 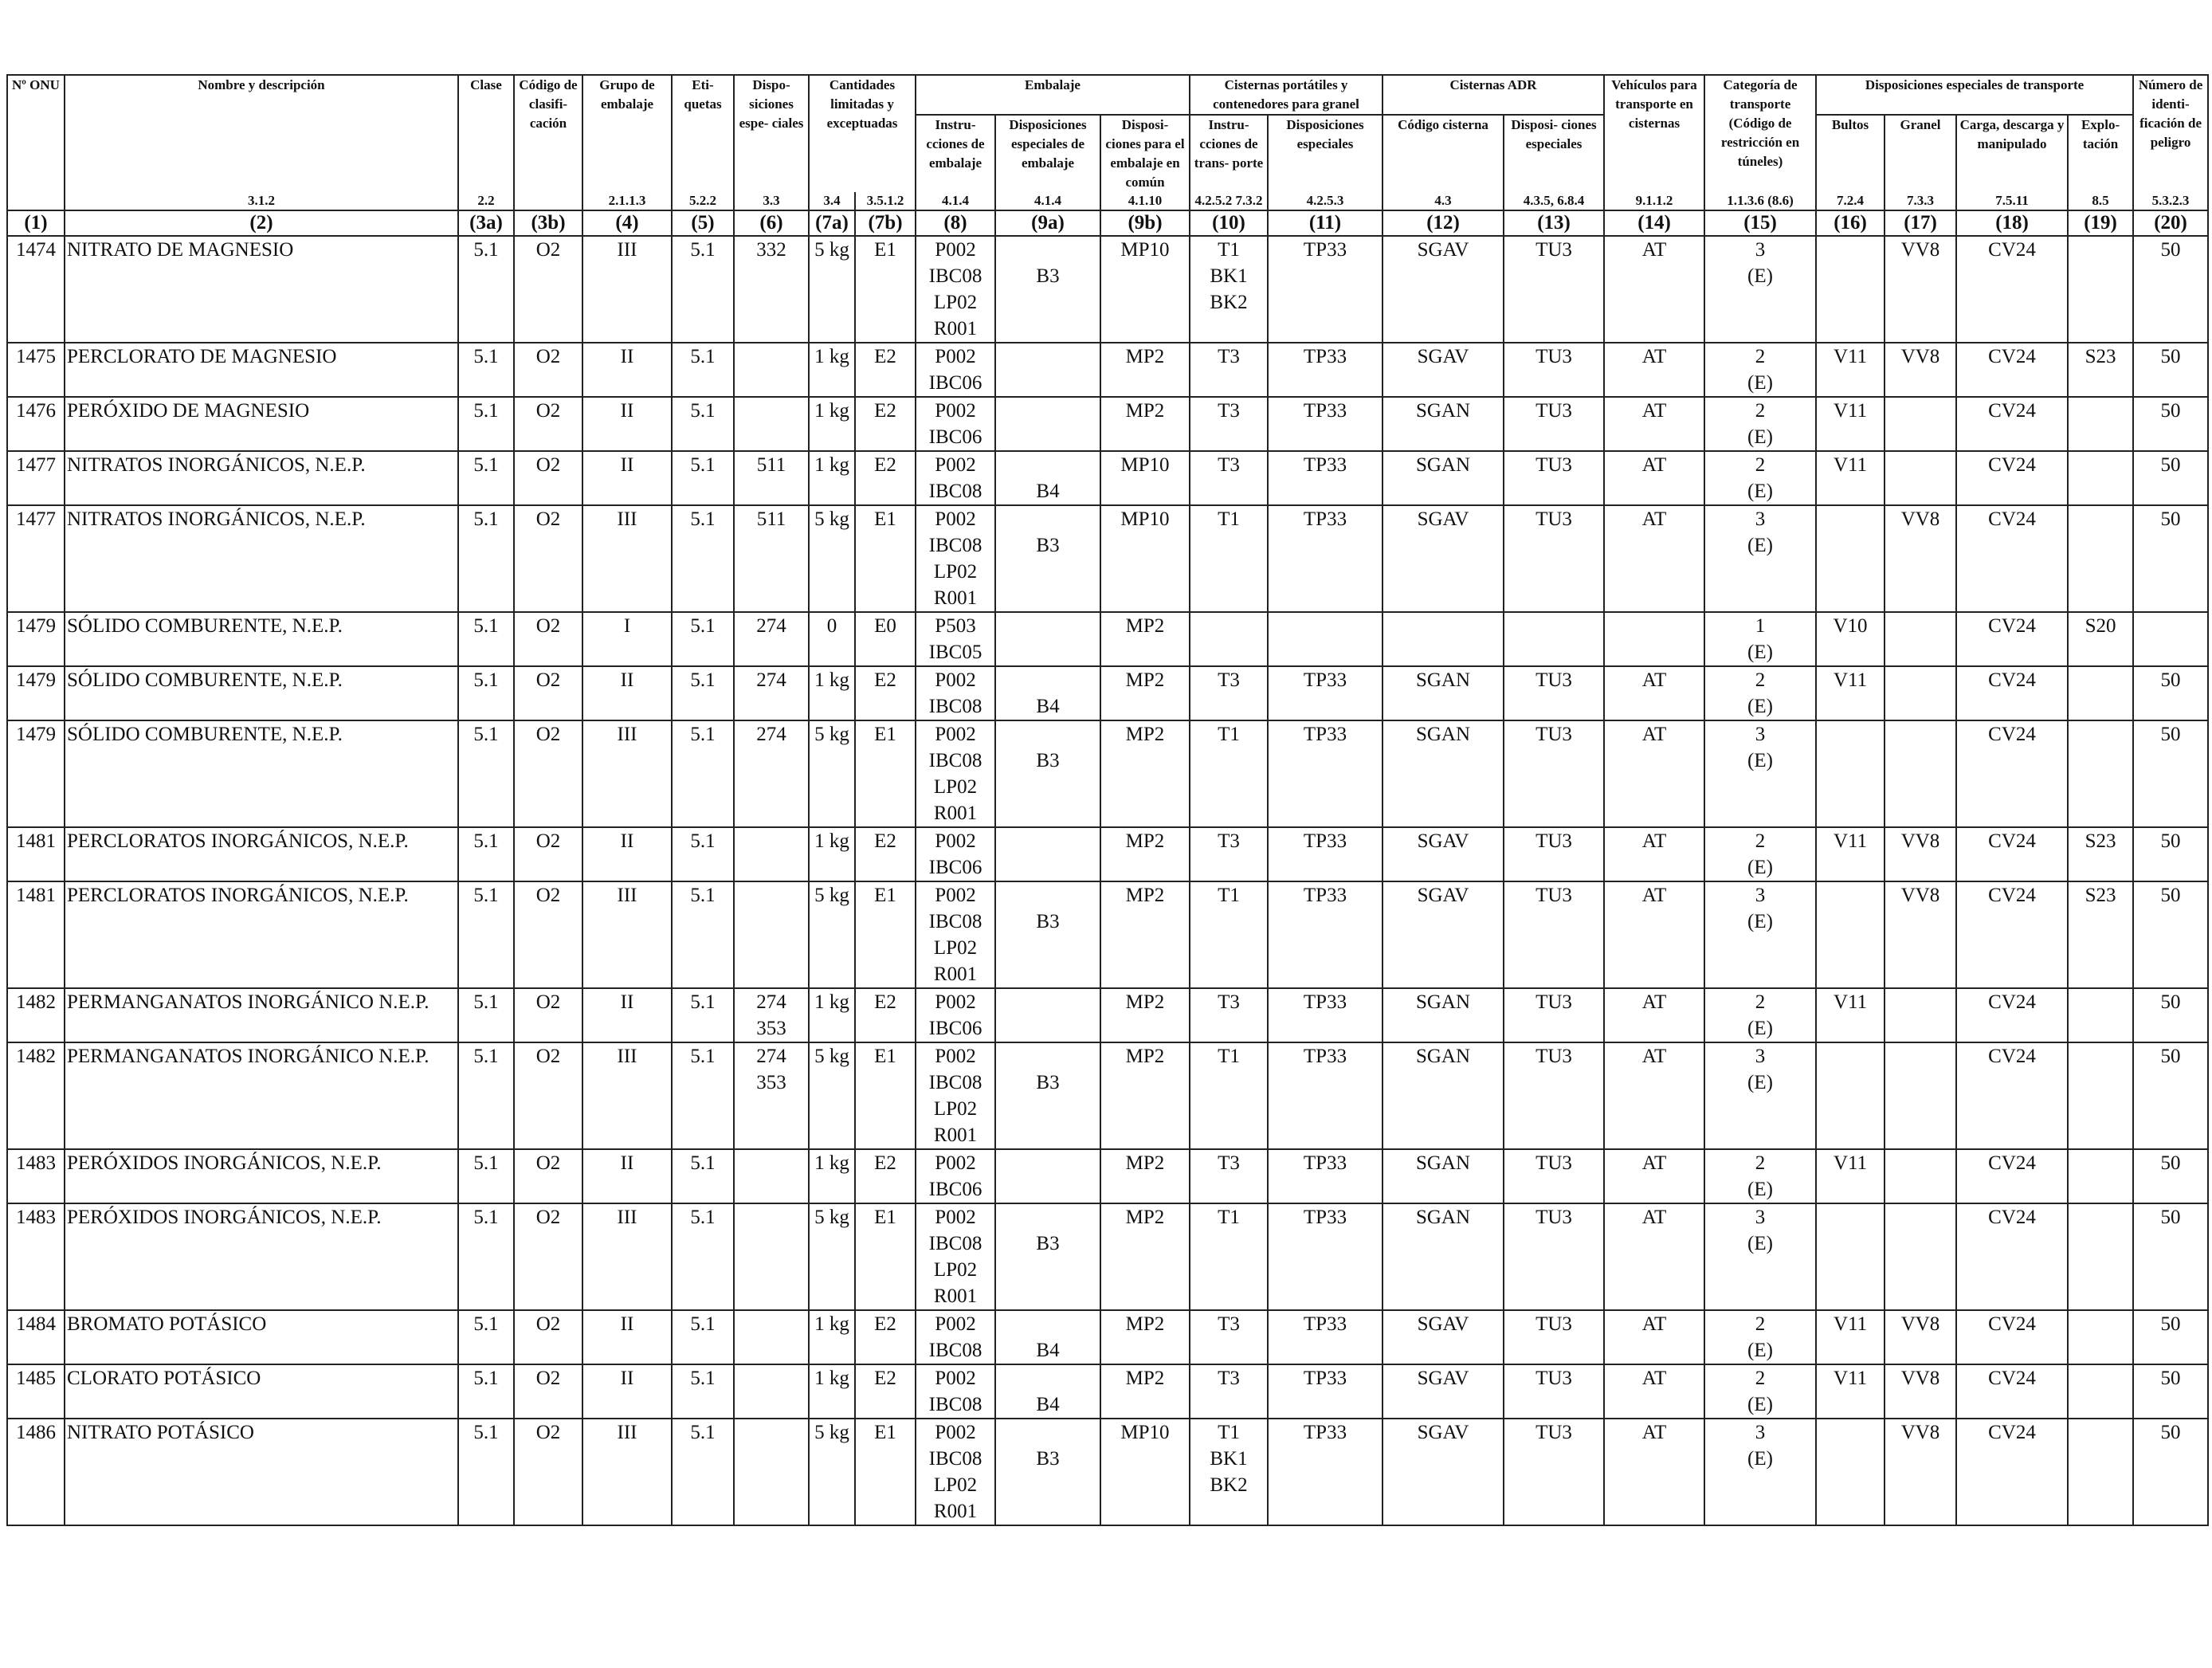 What do you see at coordinates (1048, 1350) in the screenshot?
I see `cell-text: B4` at bounding box center [1048, 1350].